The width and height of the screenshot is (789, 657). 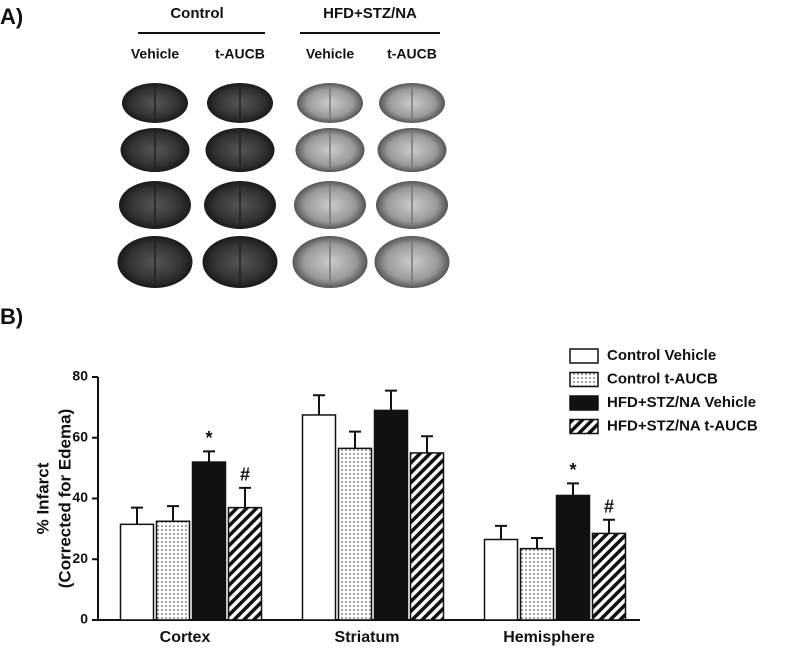 What do you see at coordinates (11, 316) in the screenshot?
I see `panel-label: B)` at bounding box center [11, 316].